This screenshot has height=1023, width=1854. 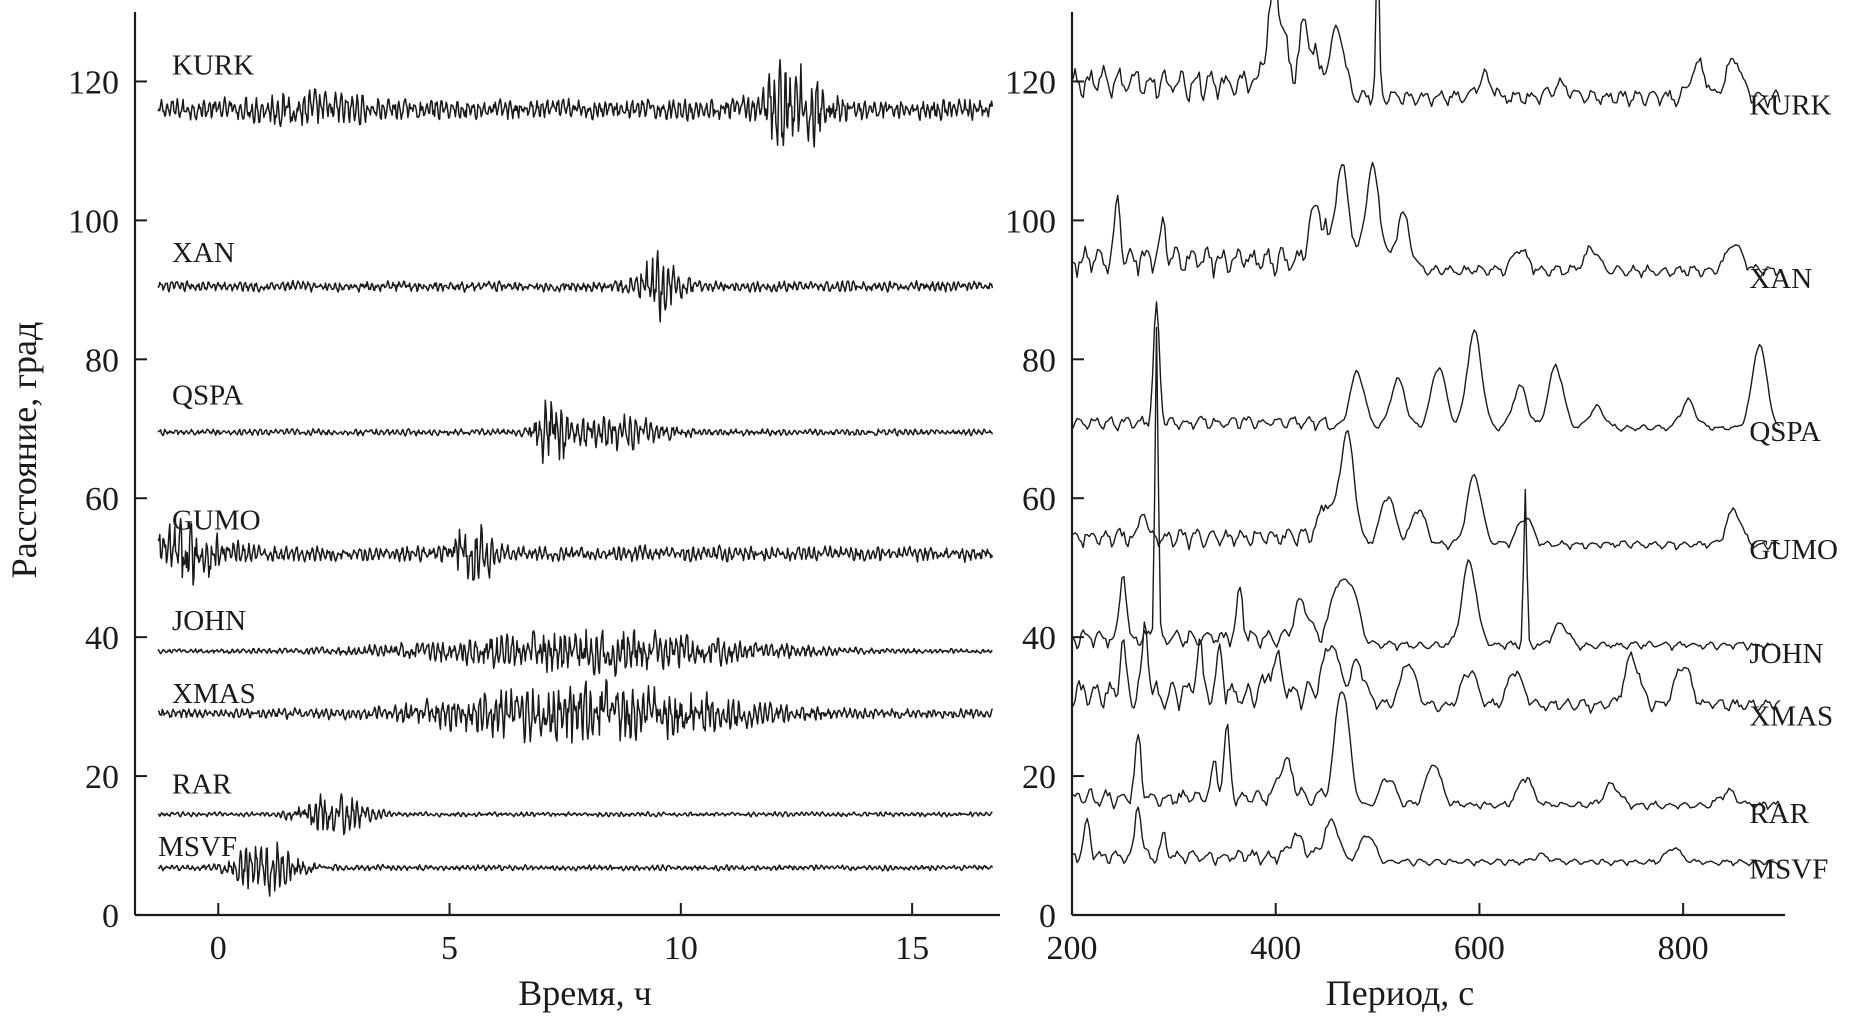 I want to click on spectrum-label-rar: RAR, so click(x=1779, y=814).